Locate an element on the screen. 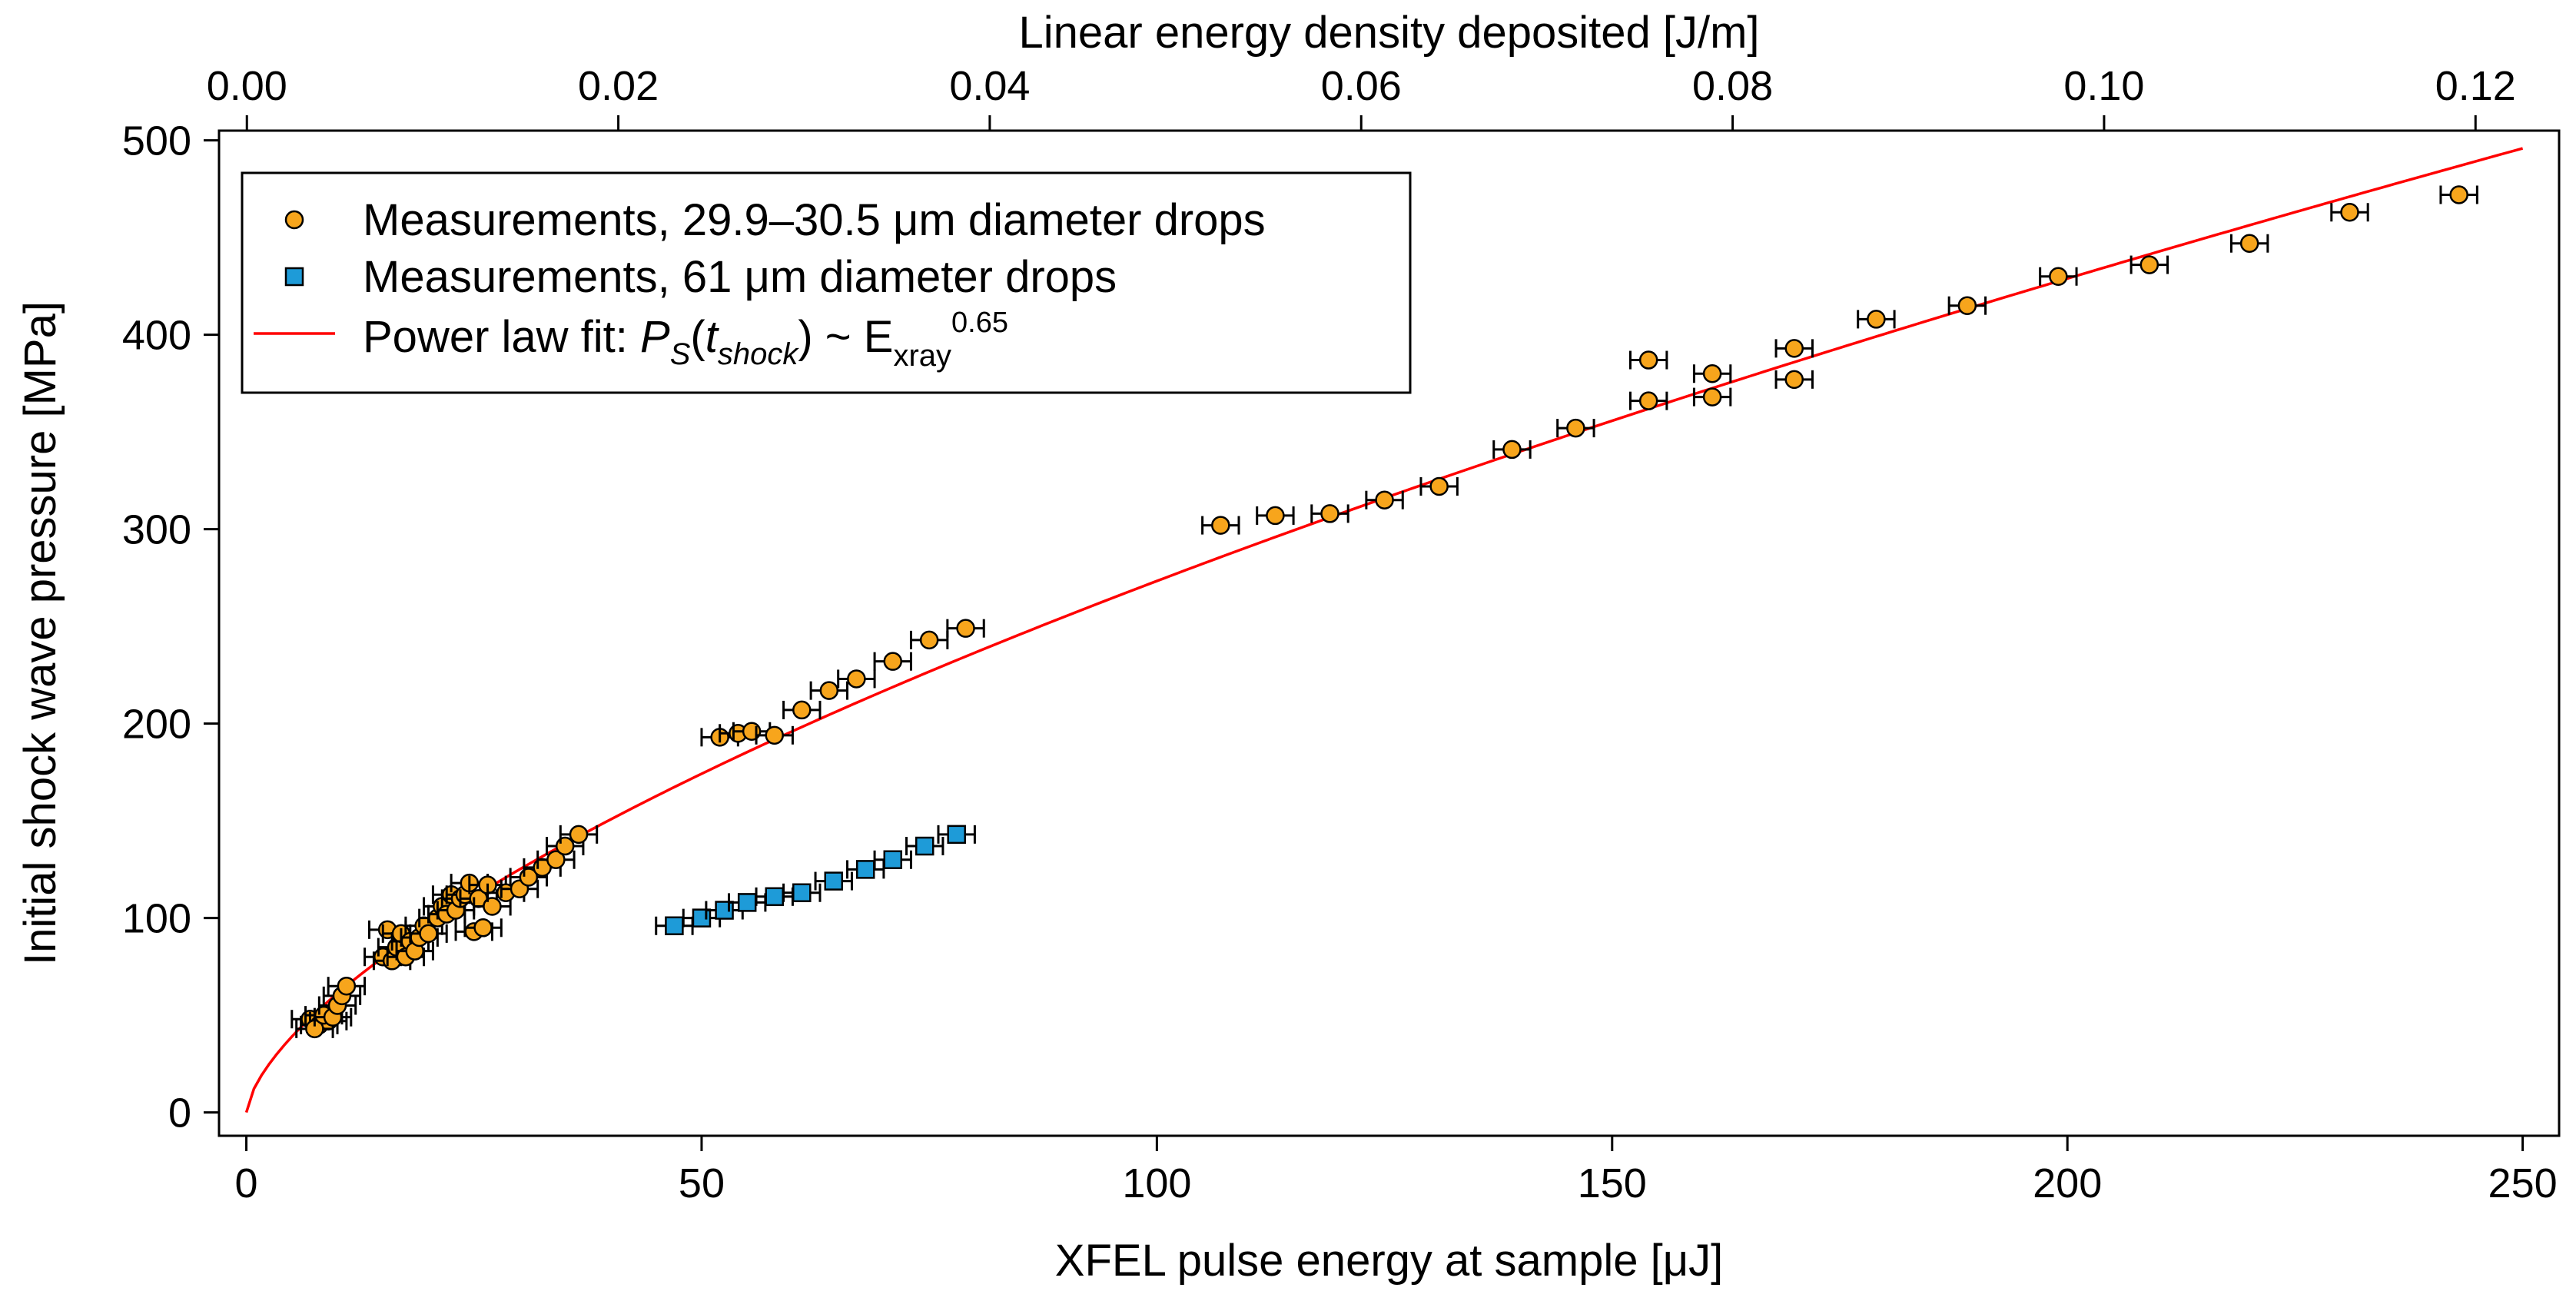 The height and width of the screenshot is (1291, 2576). y-tick-label: 400 is located at coordinates (156, 336).